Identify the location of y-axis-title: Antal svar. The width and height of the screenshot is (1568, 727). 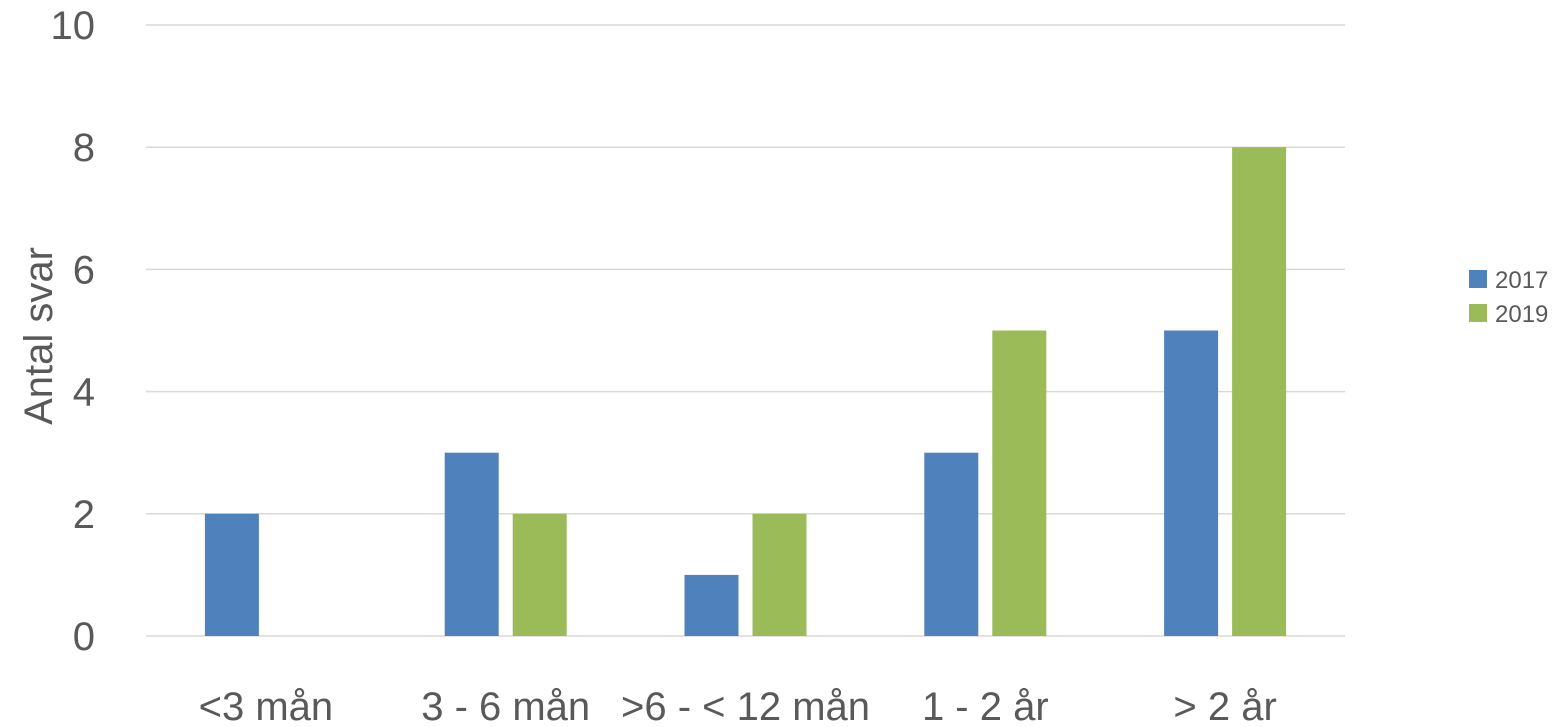
(39, 336).